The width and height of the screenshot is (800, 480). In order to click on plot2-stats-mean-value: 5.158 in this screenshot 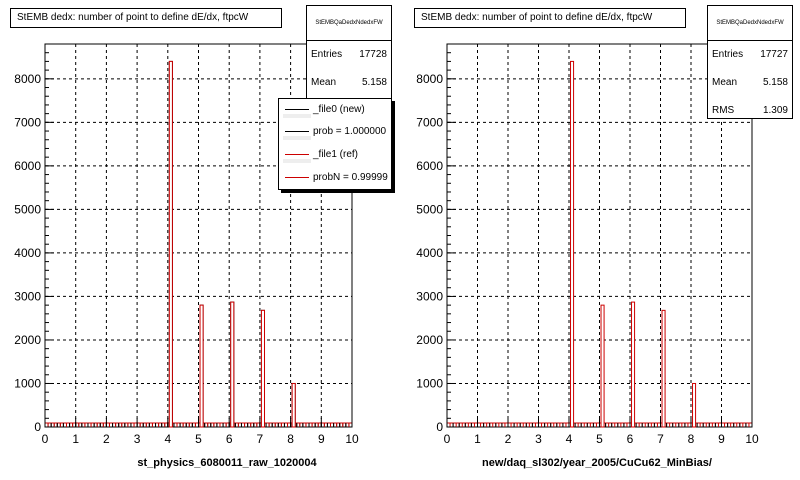, I will do `click(775, 82)`.